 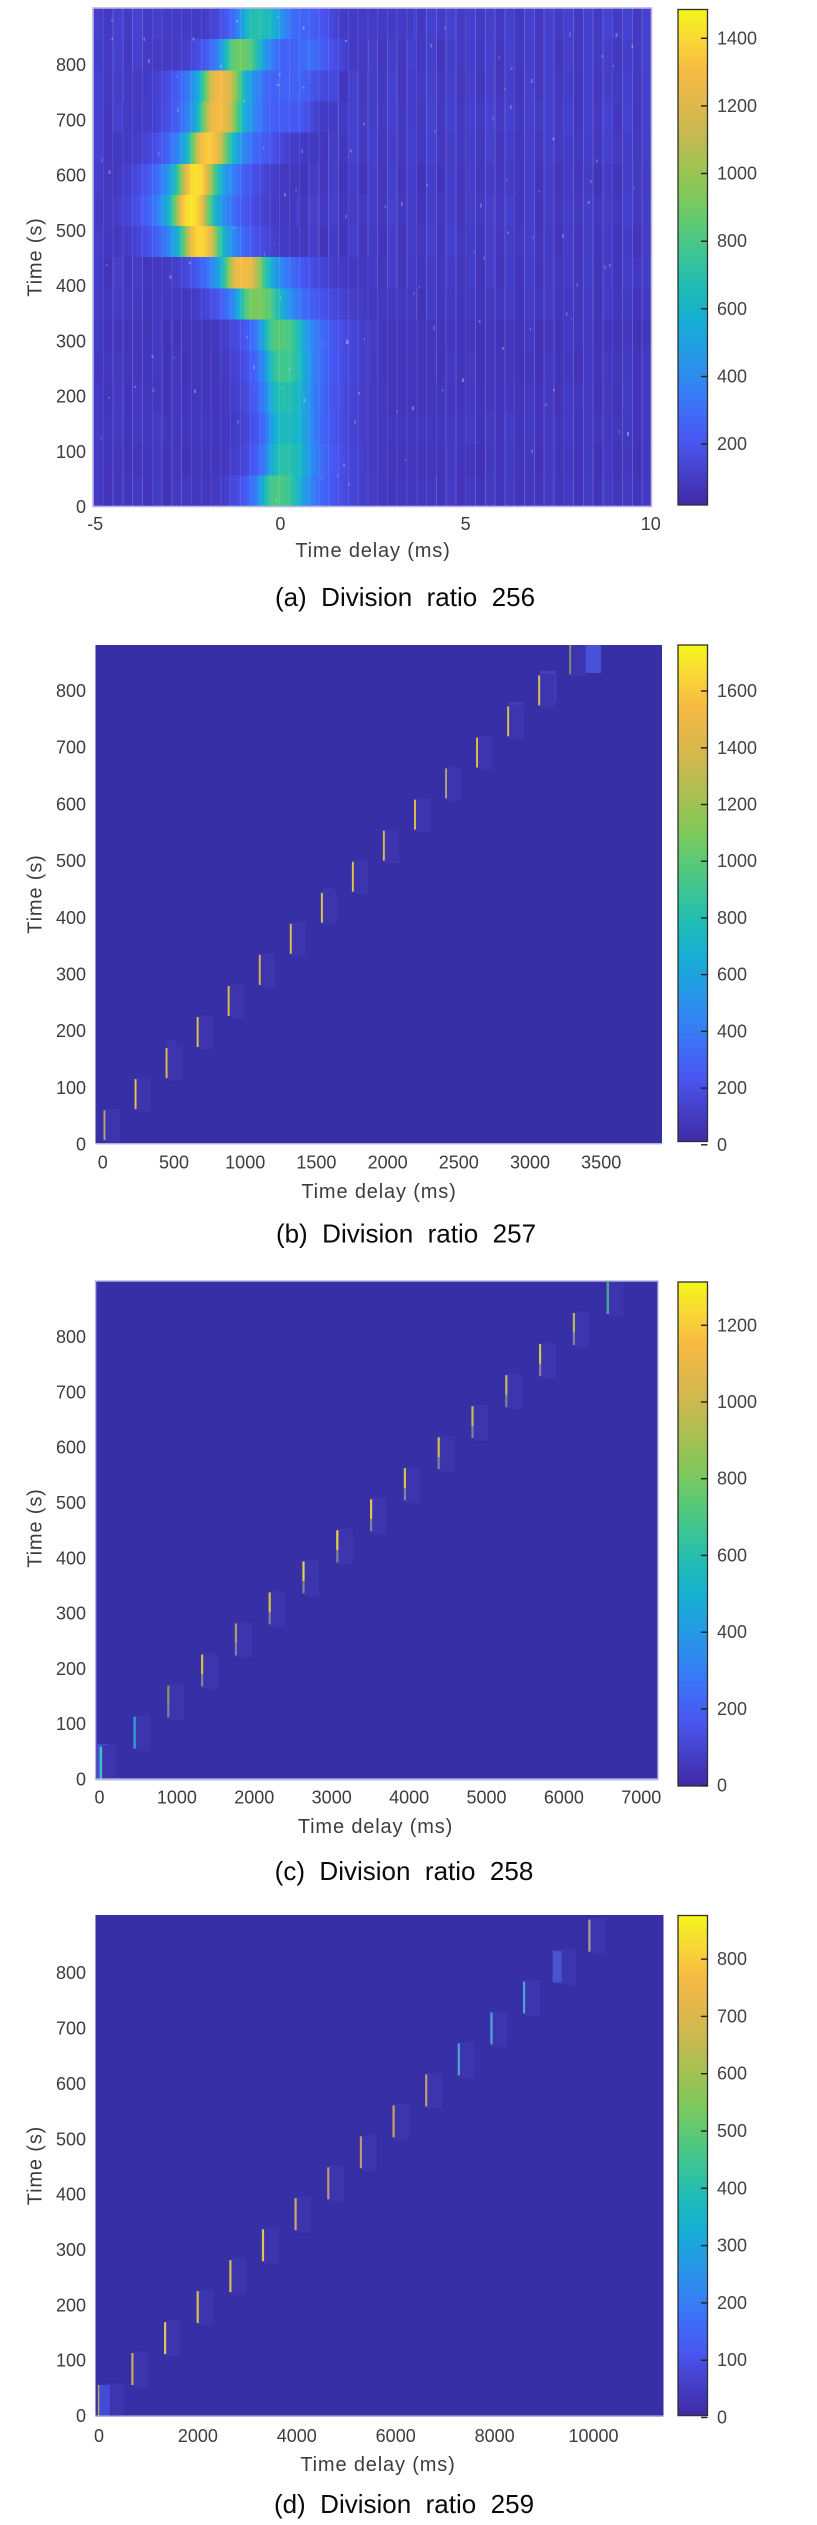 I want to click on svg-text: 10, so click(x=651, y=524).